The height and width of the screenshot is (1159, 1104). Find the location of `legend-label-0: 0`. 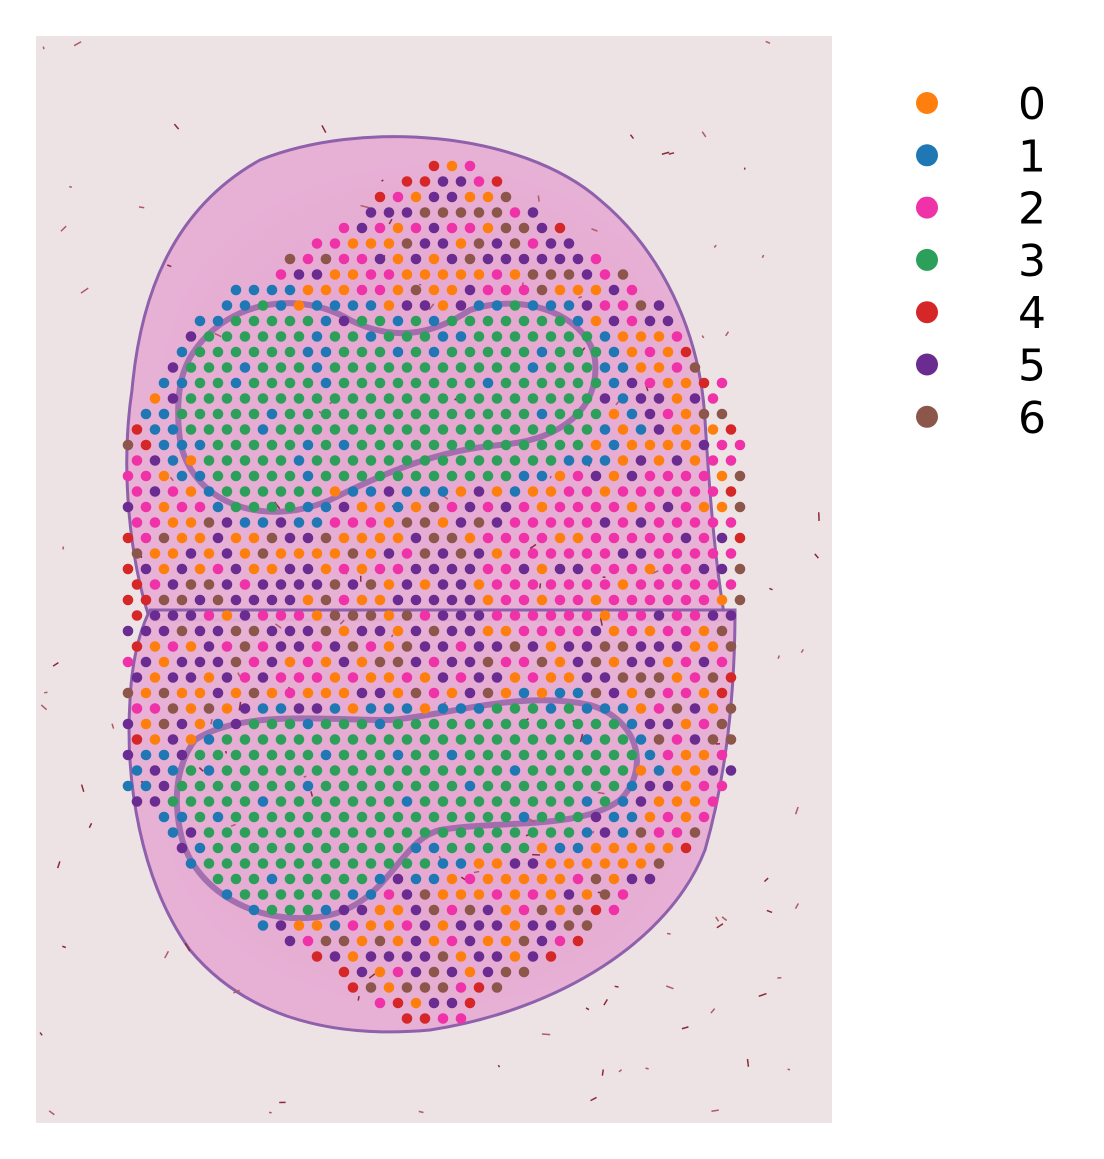

legend-label-0: 0 is located at coordinates (1032, 104).